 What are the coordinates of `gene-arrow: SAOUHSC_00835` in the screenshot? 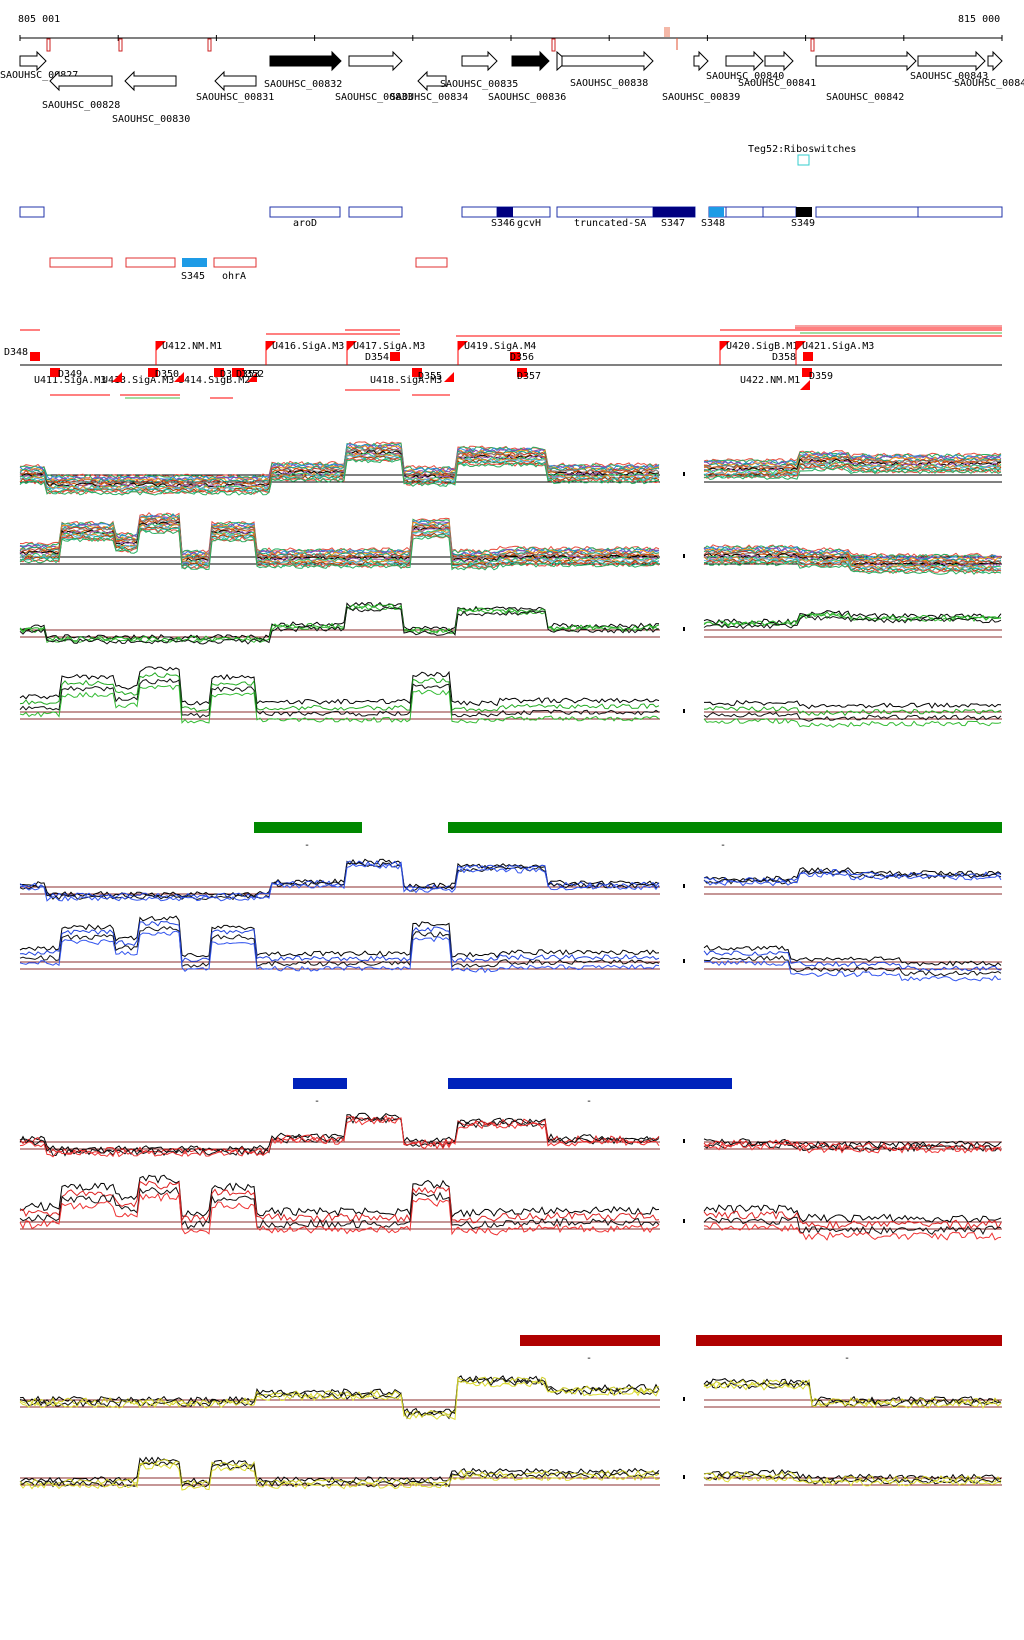 It's located at (479, 70).